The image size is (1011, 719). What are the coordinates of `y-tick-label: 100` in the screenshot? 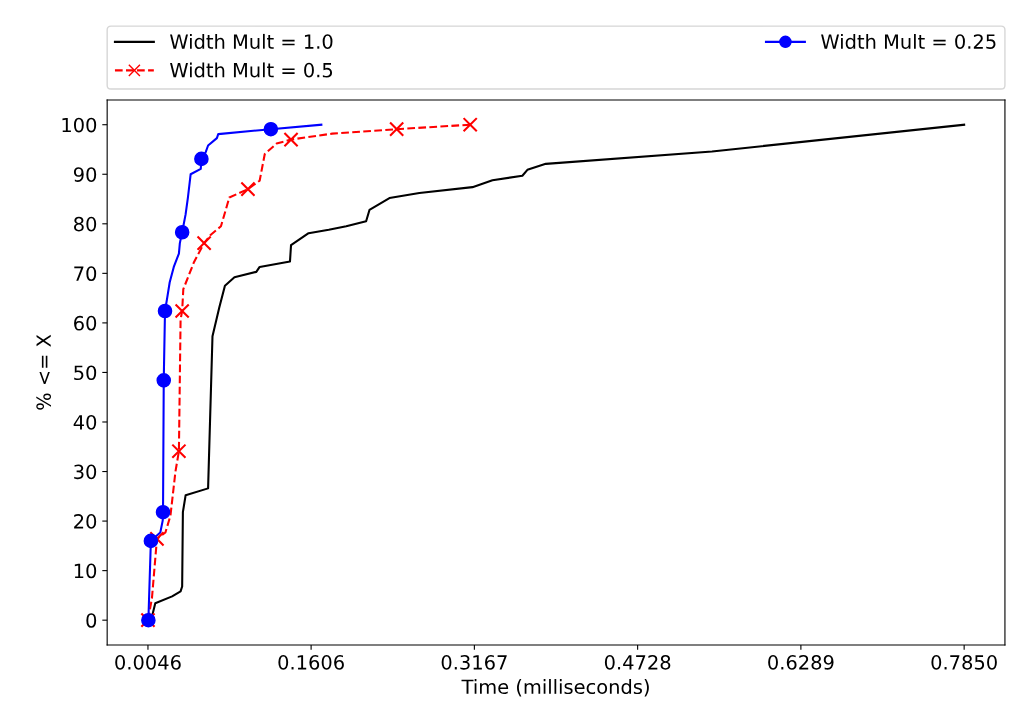 It's located at (79, 125).